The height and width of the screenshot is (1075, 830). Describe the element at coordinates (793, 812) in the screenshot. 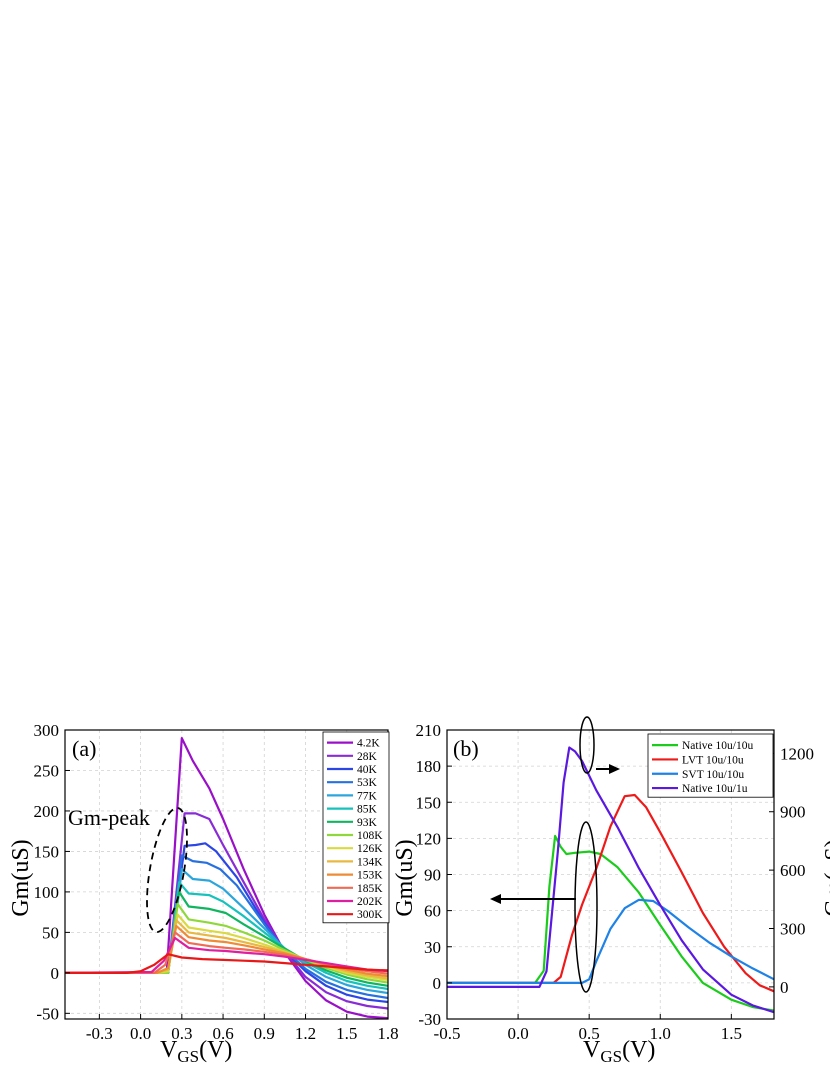

I see `y-right-tick-label: 900` at that location.